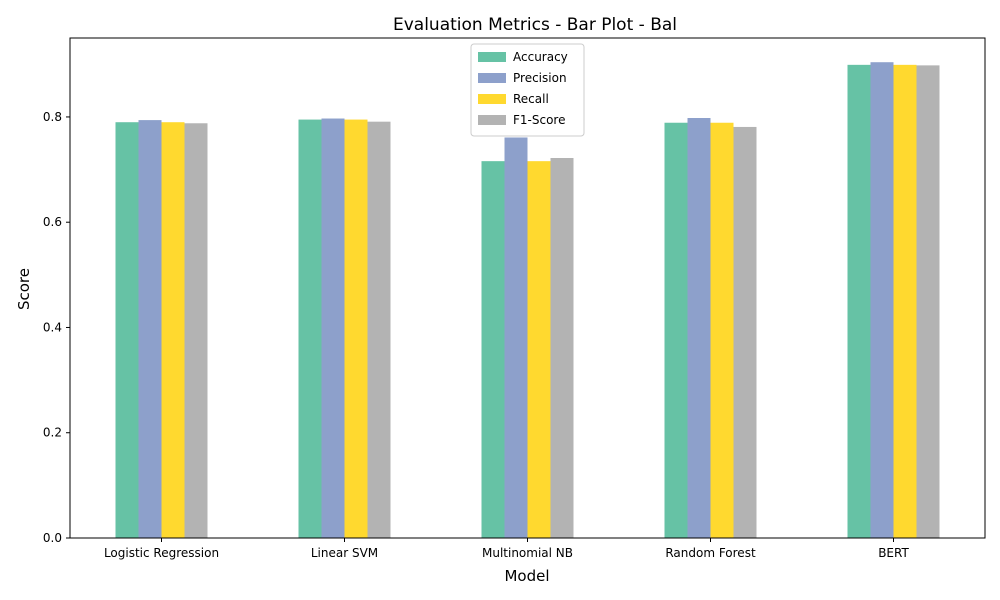 This screenshot has width=1000, height=600. Describe the element at coordinates (492, 120) in the screenshot. I see `legend-swatch-f1-score` at that location.